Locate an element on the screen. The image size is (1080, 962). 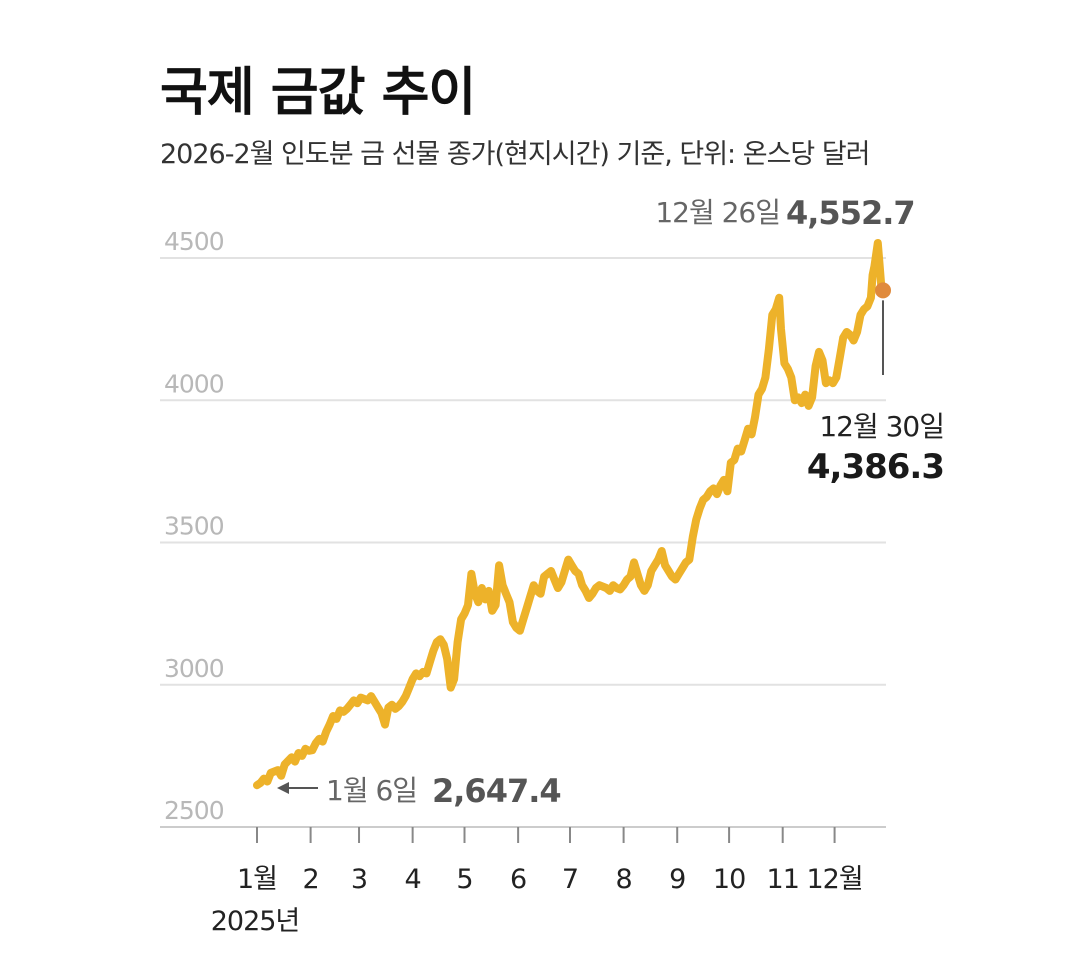
y-tick-label: 3500 is located at coordinates (194, 526).